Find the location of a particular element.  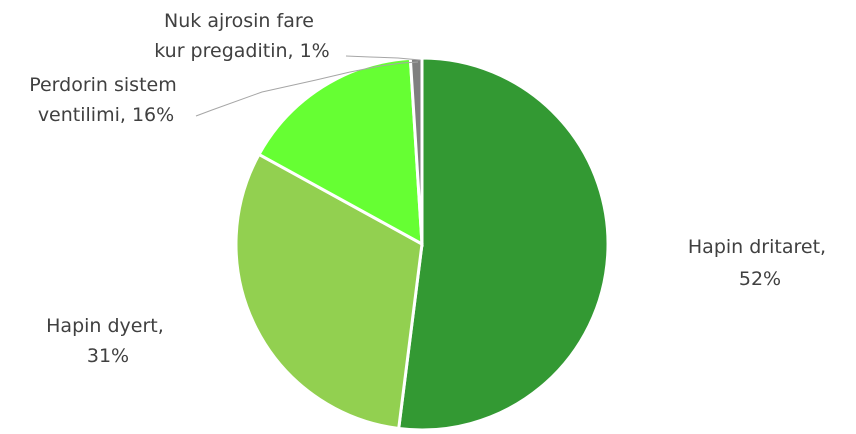

leader-line-perdorin is located at coordinates (307, 89).